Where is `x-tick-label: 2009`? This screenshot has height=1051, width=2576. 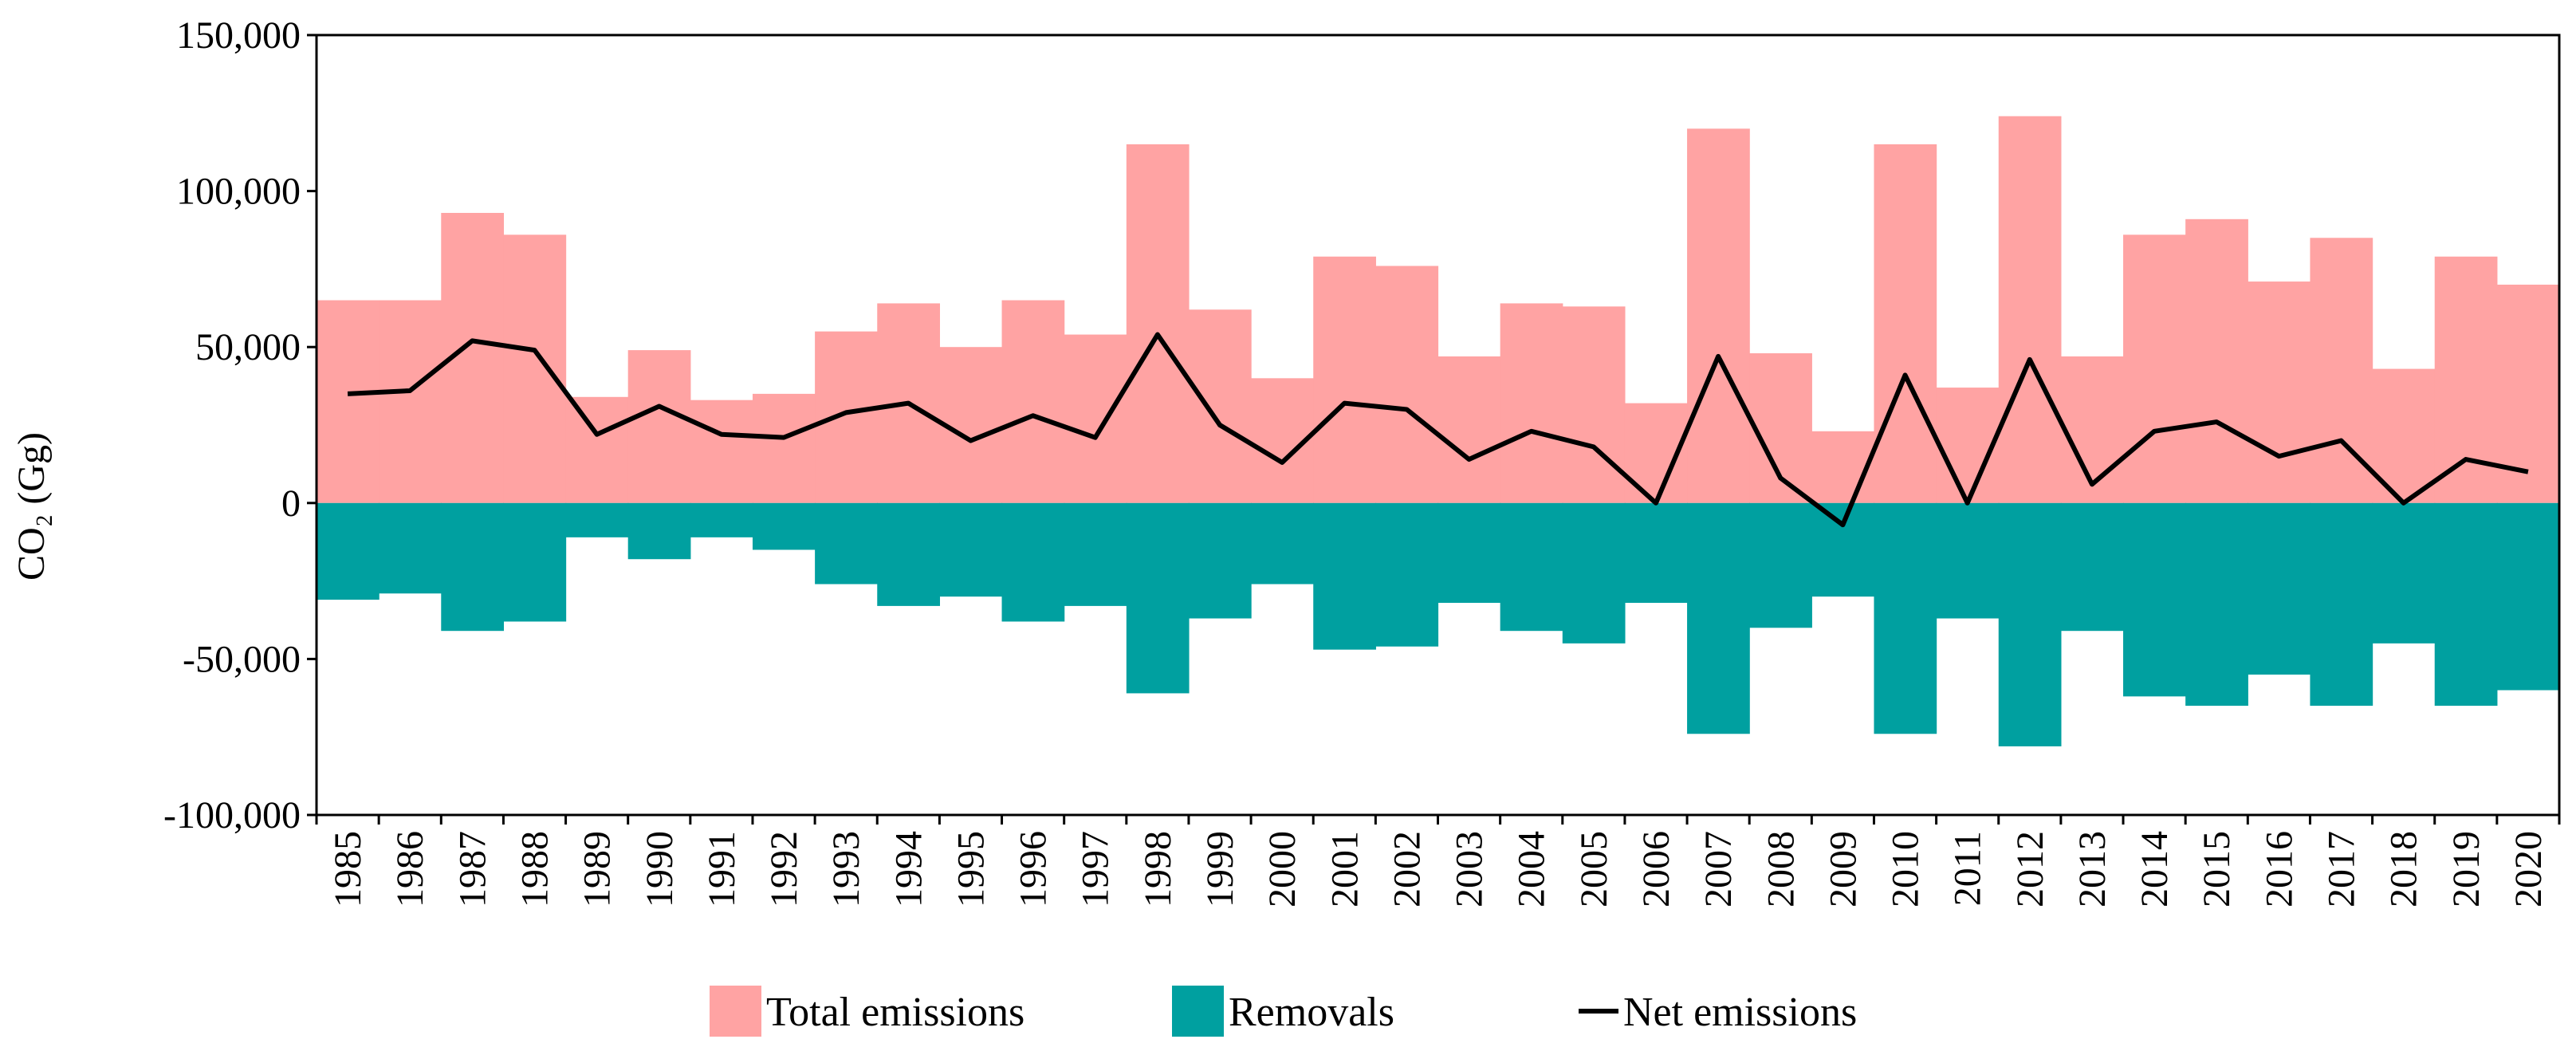 x-tick-label: 2009 is located at coordinates (1843, 869).